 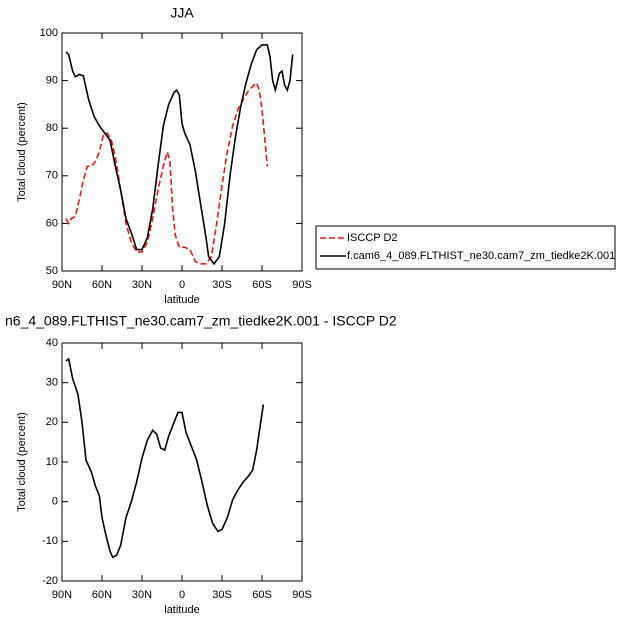 I want to click on y-tick-label: 80, so click(x=52, y=128).